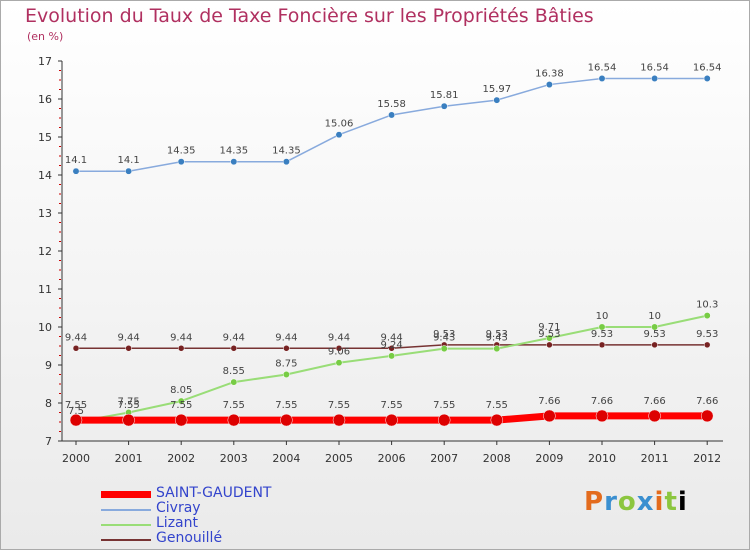  Describe the element at coordinates (549, 74) in the screenshot. I see `data-label-civray: 16.38` at that location.